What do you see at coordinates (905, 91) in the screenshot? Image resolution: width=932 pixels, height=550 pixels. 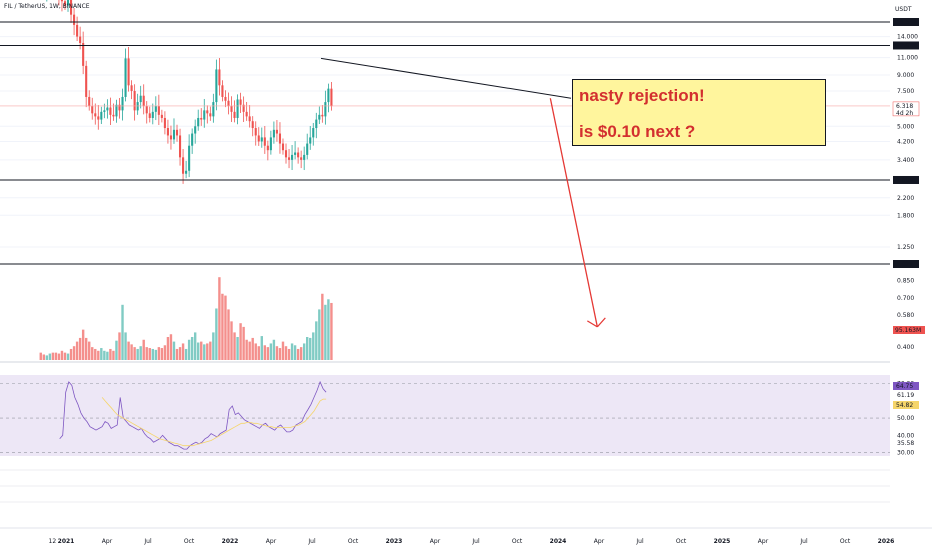 I see `price-tick-label: 7.500` at bounding box center [905, 91].